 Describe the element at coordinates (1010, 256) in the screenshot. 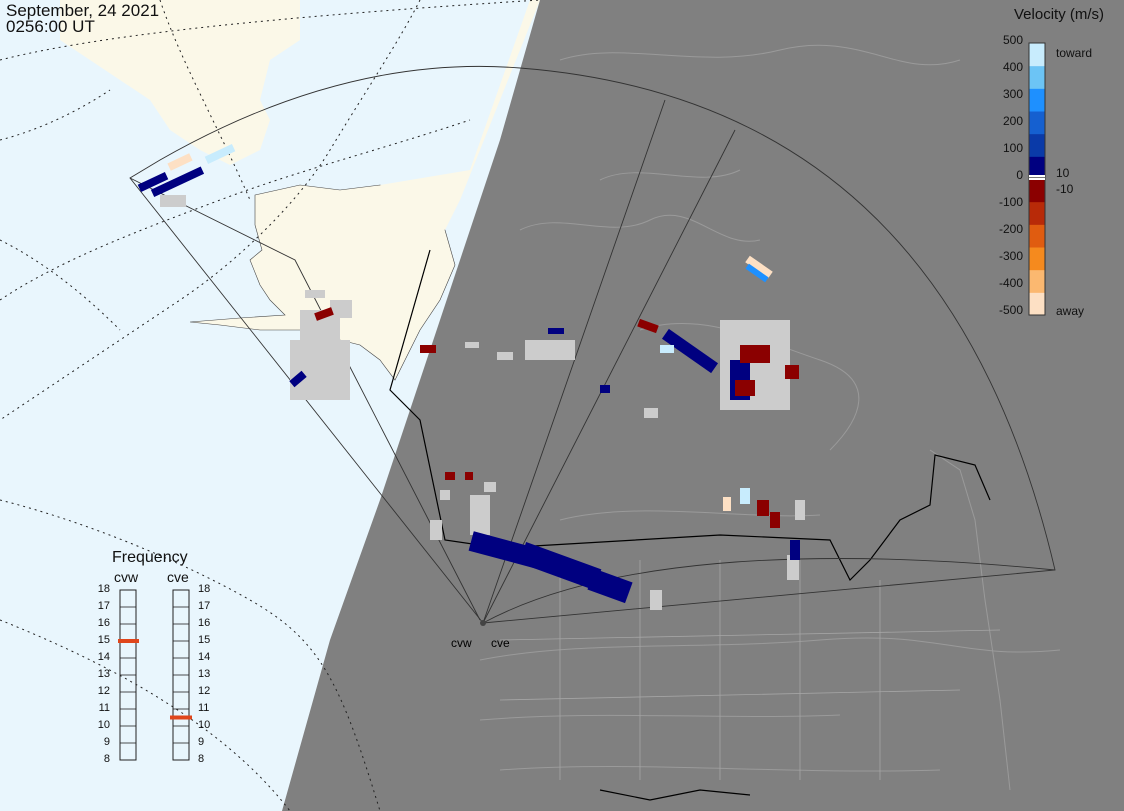

I see `colorbar-tick-label: -300` at that location.